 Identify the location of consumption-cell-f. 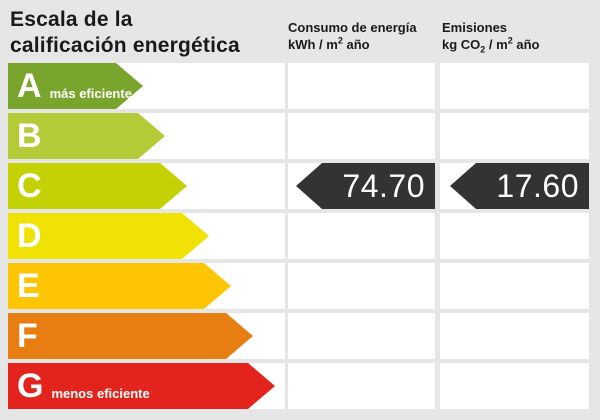
(361, 336).